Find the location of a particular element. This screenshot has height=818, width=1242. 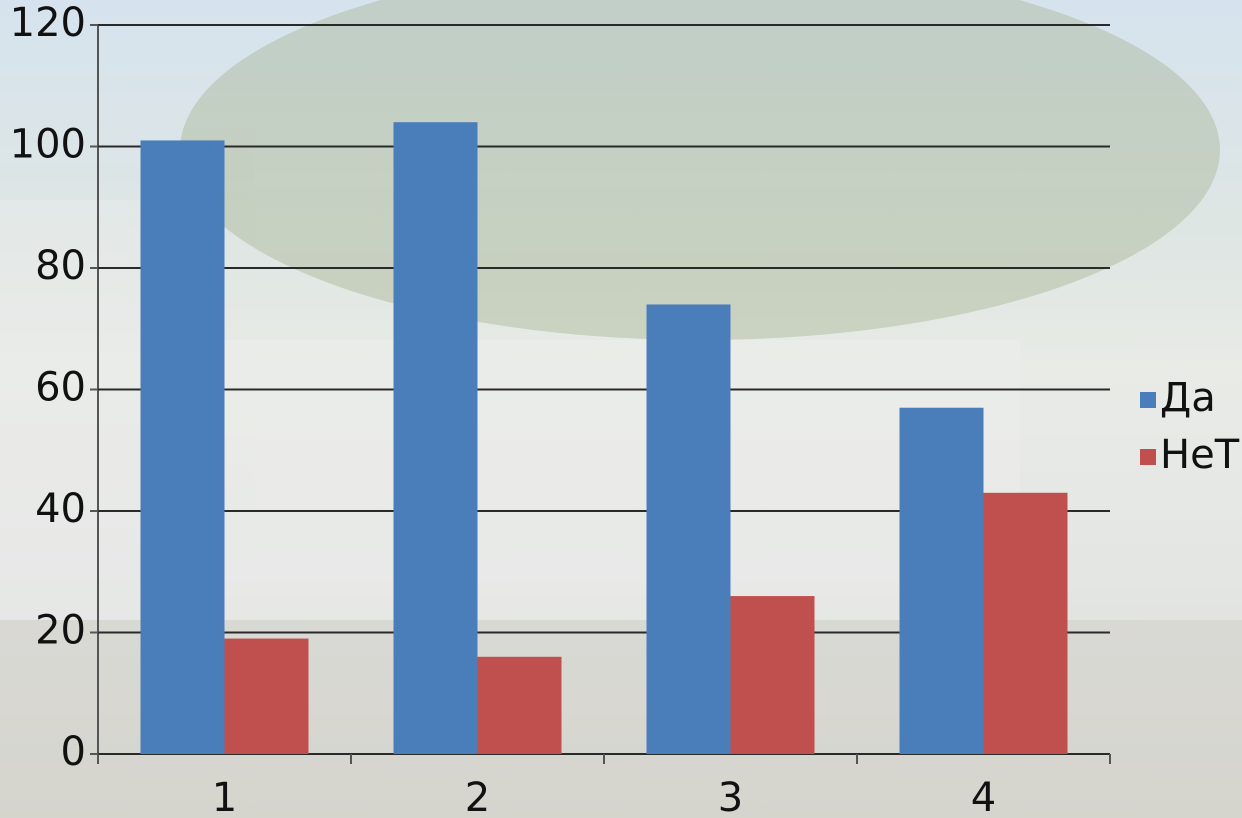

y-tick-label: 40 is located at coordinates (60, 509).